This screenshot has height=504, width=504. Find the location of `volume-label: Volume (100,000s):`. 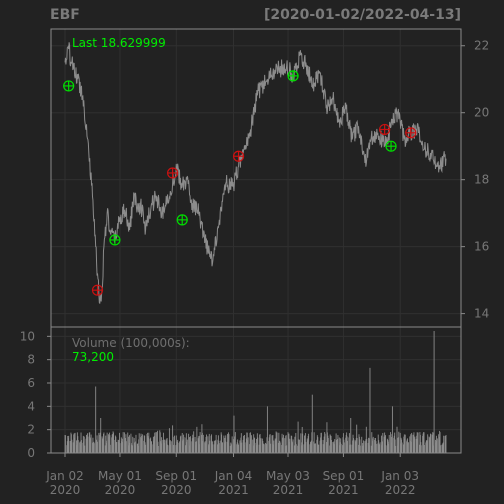

volume-label: Volume (100,000s): is located at coordinates (131, 343).